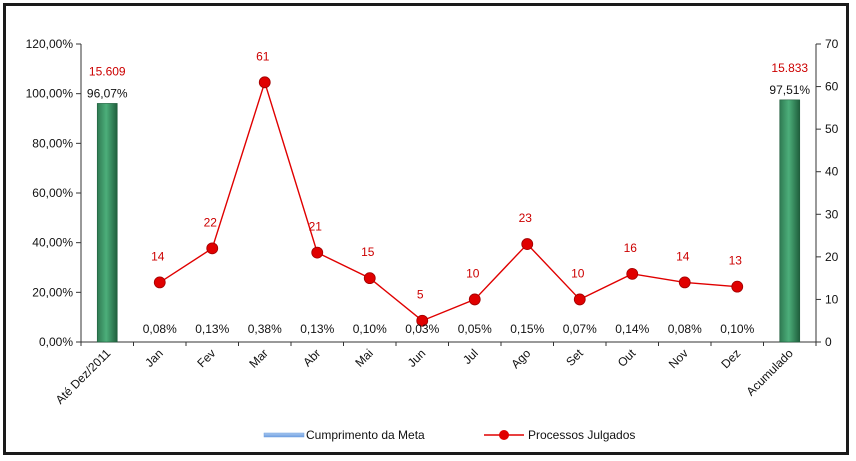 This screenshot has width=856, height=461. Describe the element at coordinates (580, 329) in the screenshot. I see `monthly-percent-label: 0,07%` at that location.